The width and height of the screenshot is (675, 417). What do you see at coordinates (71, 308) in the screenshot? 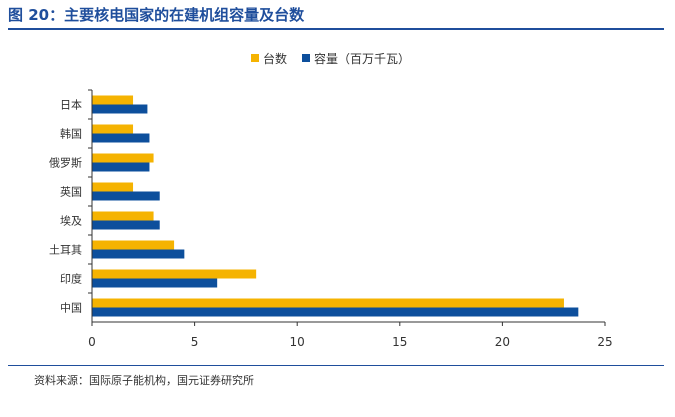
I see `category-label: 中国` at bounding box center [71, 308].